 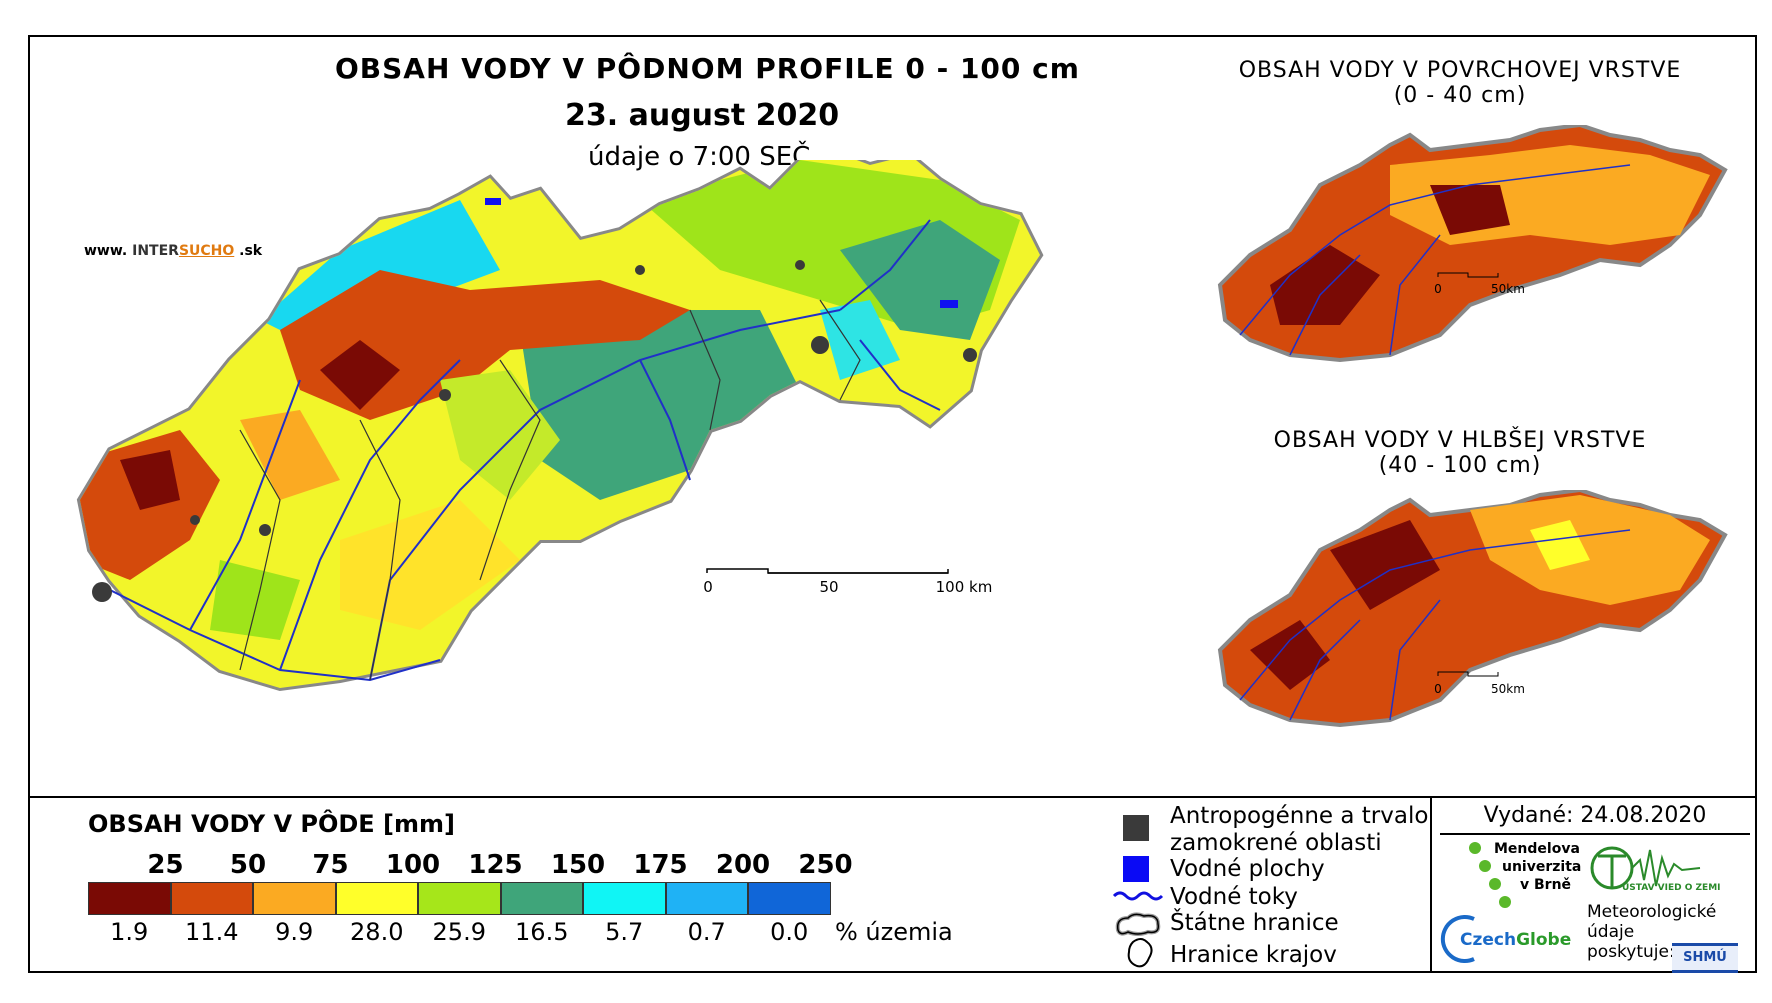 I want to click on meteo-label: Meteorologické údaje poskytuje:, so click(x=1651, y=932).